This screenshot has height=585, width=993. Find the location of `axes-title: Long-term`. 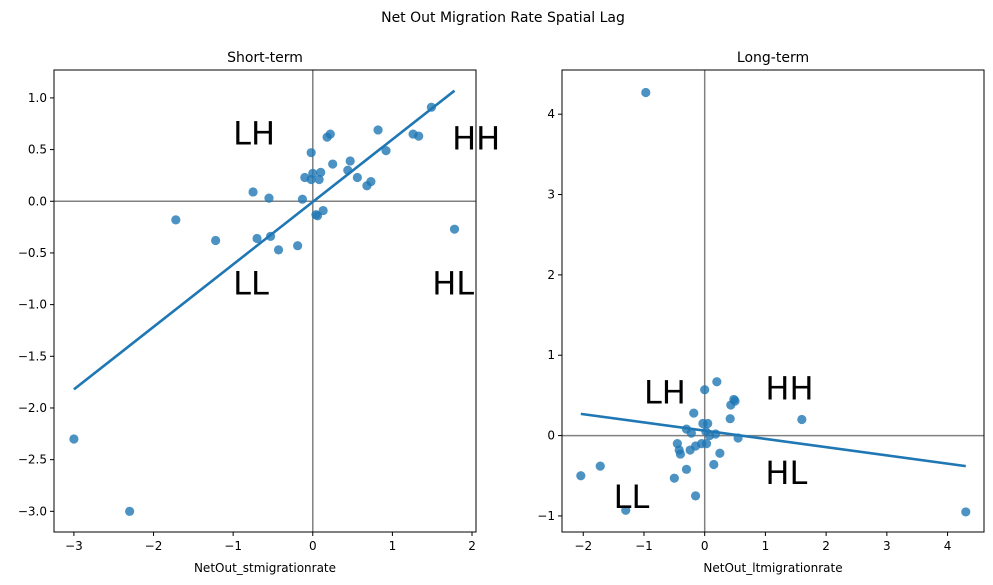

axes-title: Long-term is located at coordinates (773, 58).